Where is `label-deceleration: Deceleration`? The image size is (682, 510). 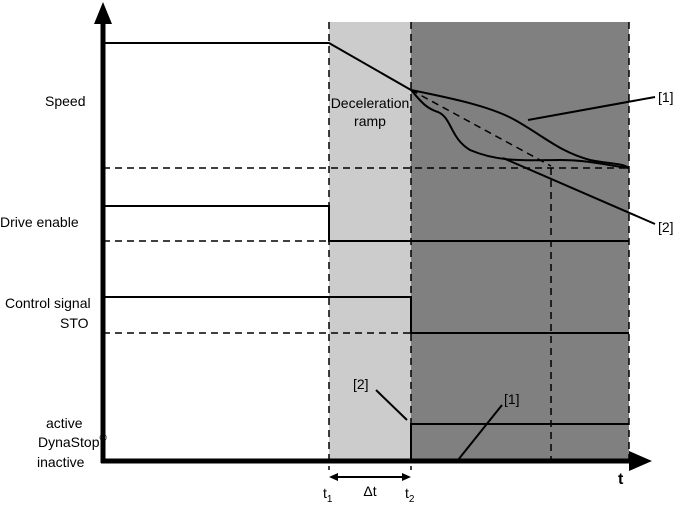 label-deceleration: Deceleration is located at coordinates (370, 103).